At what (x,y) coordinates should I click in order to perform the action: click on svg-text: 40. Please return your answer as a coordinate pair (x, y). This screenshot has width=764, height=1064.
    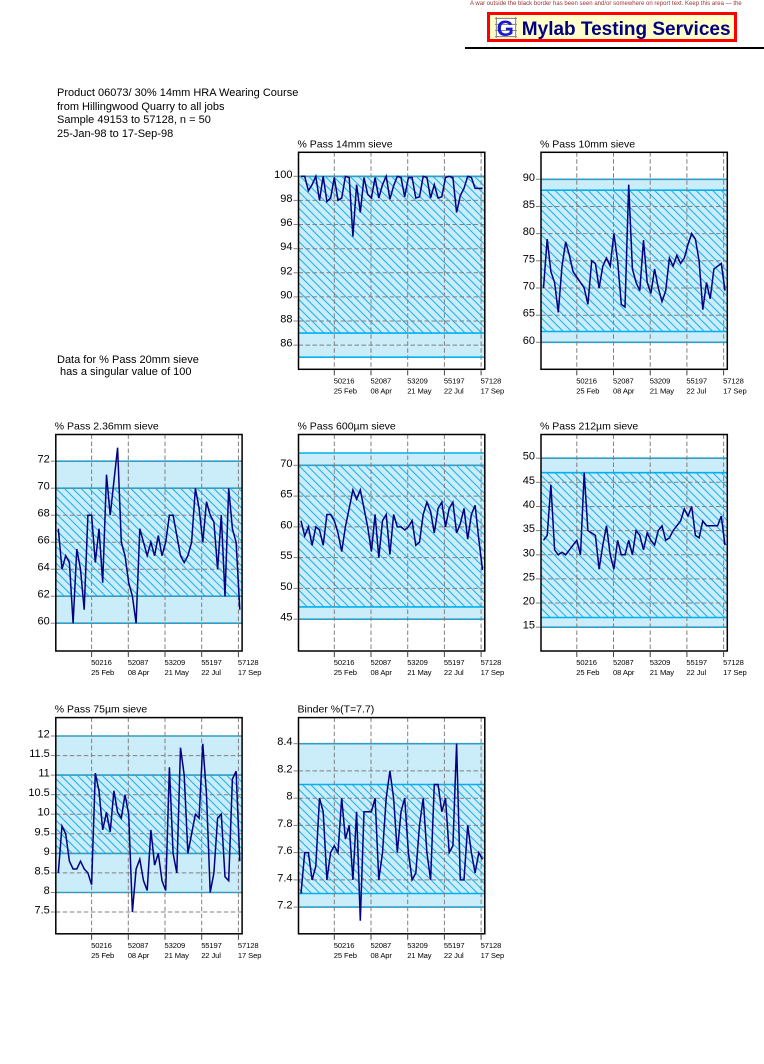
    Looking at the image, I should click on (529, 505).